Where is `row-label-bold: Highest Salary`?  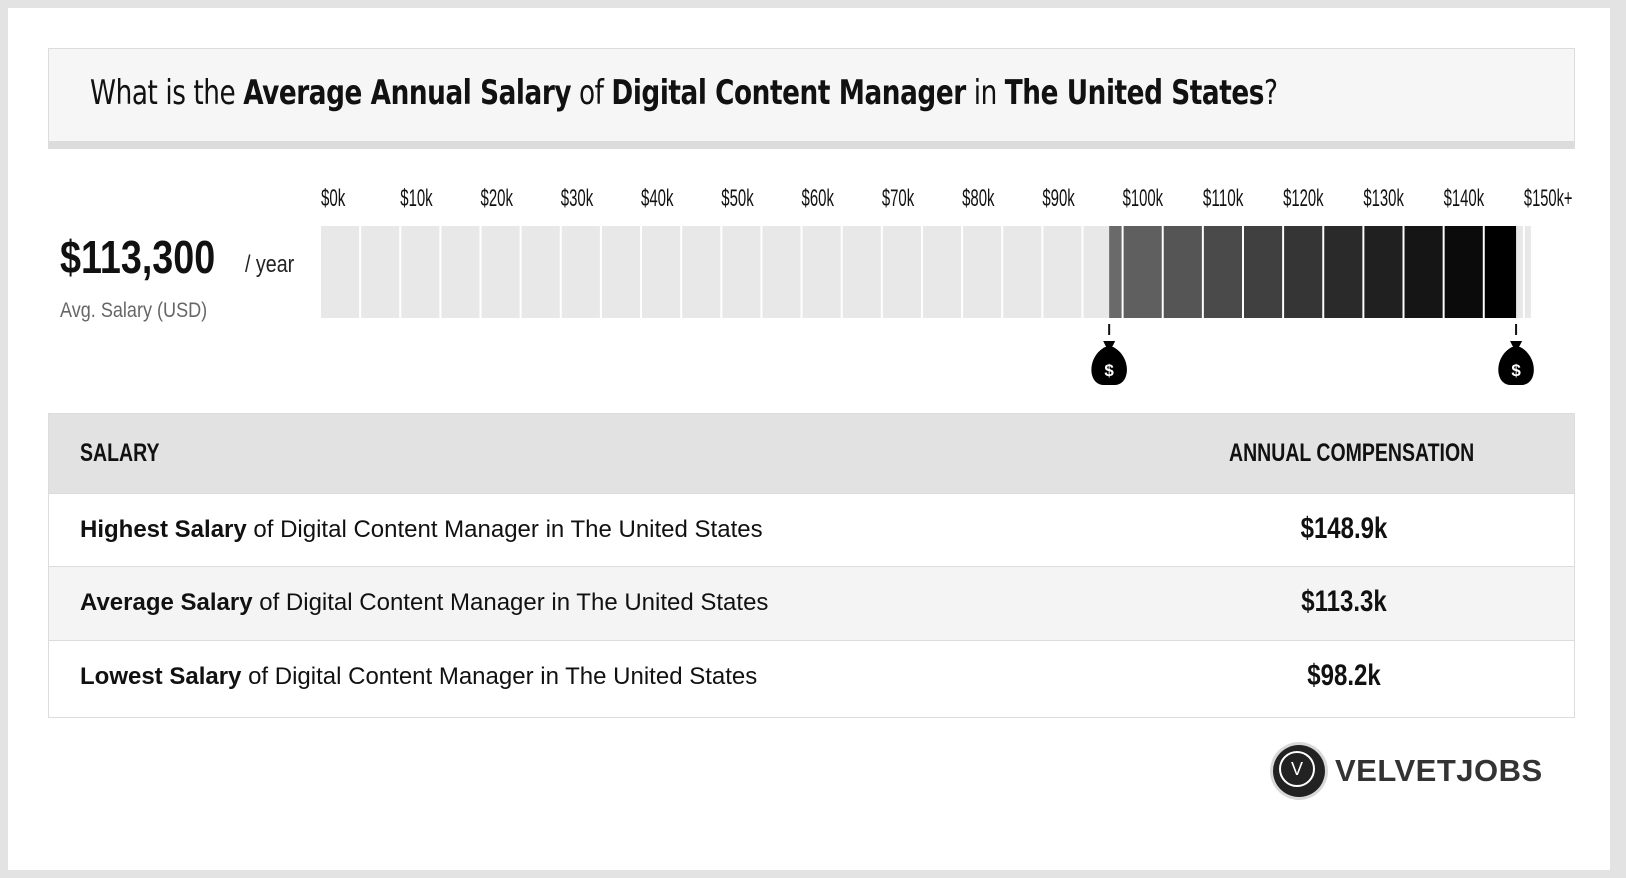
row-label-bold: Highest Salary is located at coordinates (163, 529).